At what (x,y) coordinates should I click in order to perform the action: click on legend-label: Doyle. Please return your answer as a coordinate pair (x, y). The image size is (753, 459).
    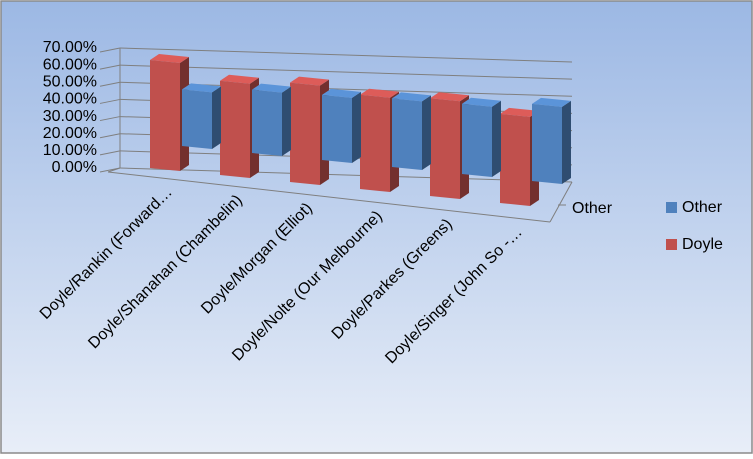
    Looking at the image, I should click on (702, 244).